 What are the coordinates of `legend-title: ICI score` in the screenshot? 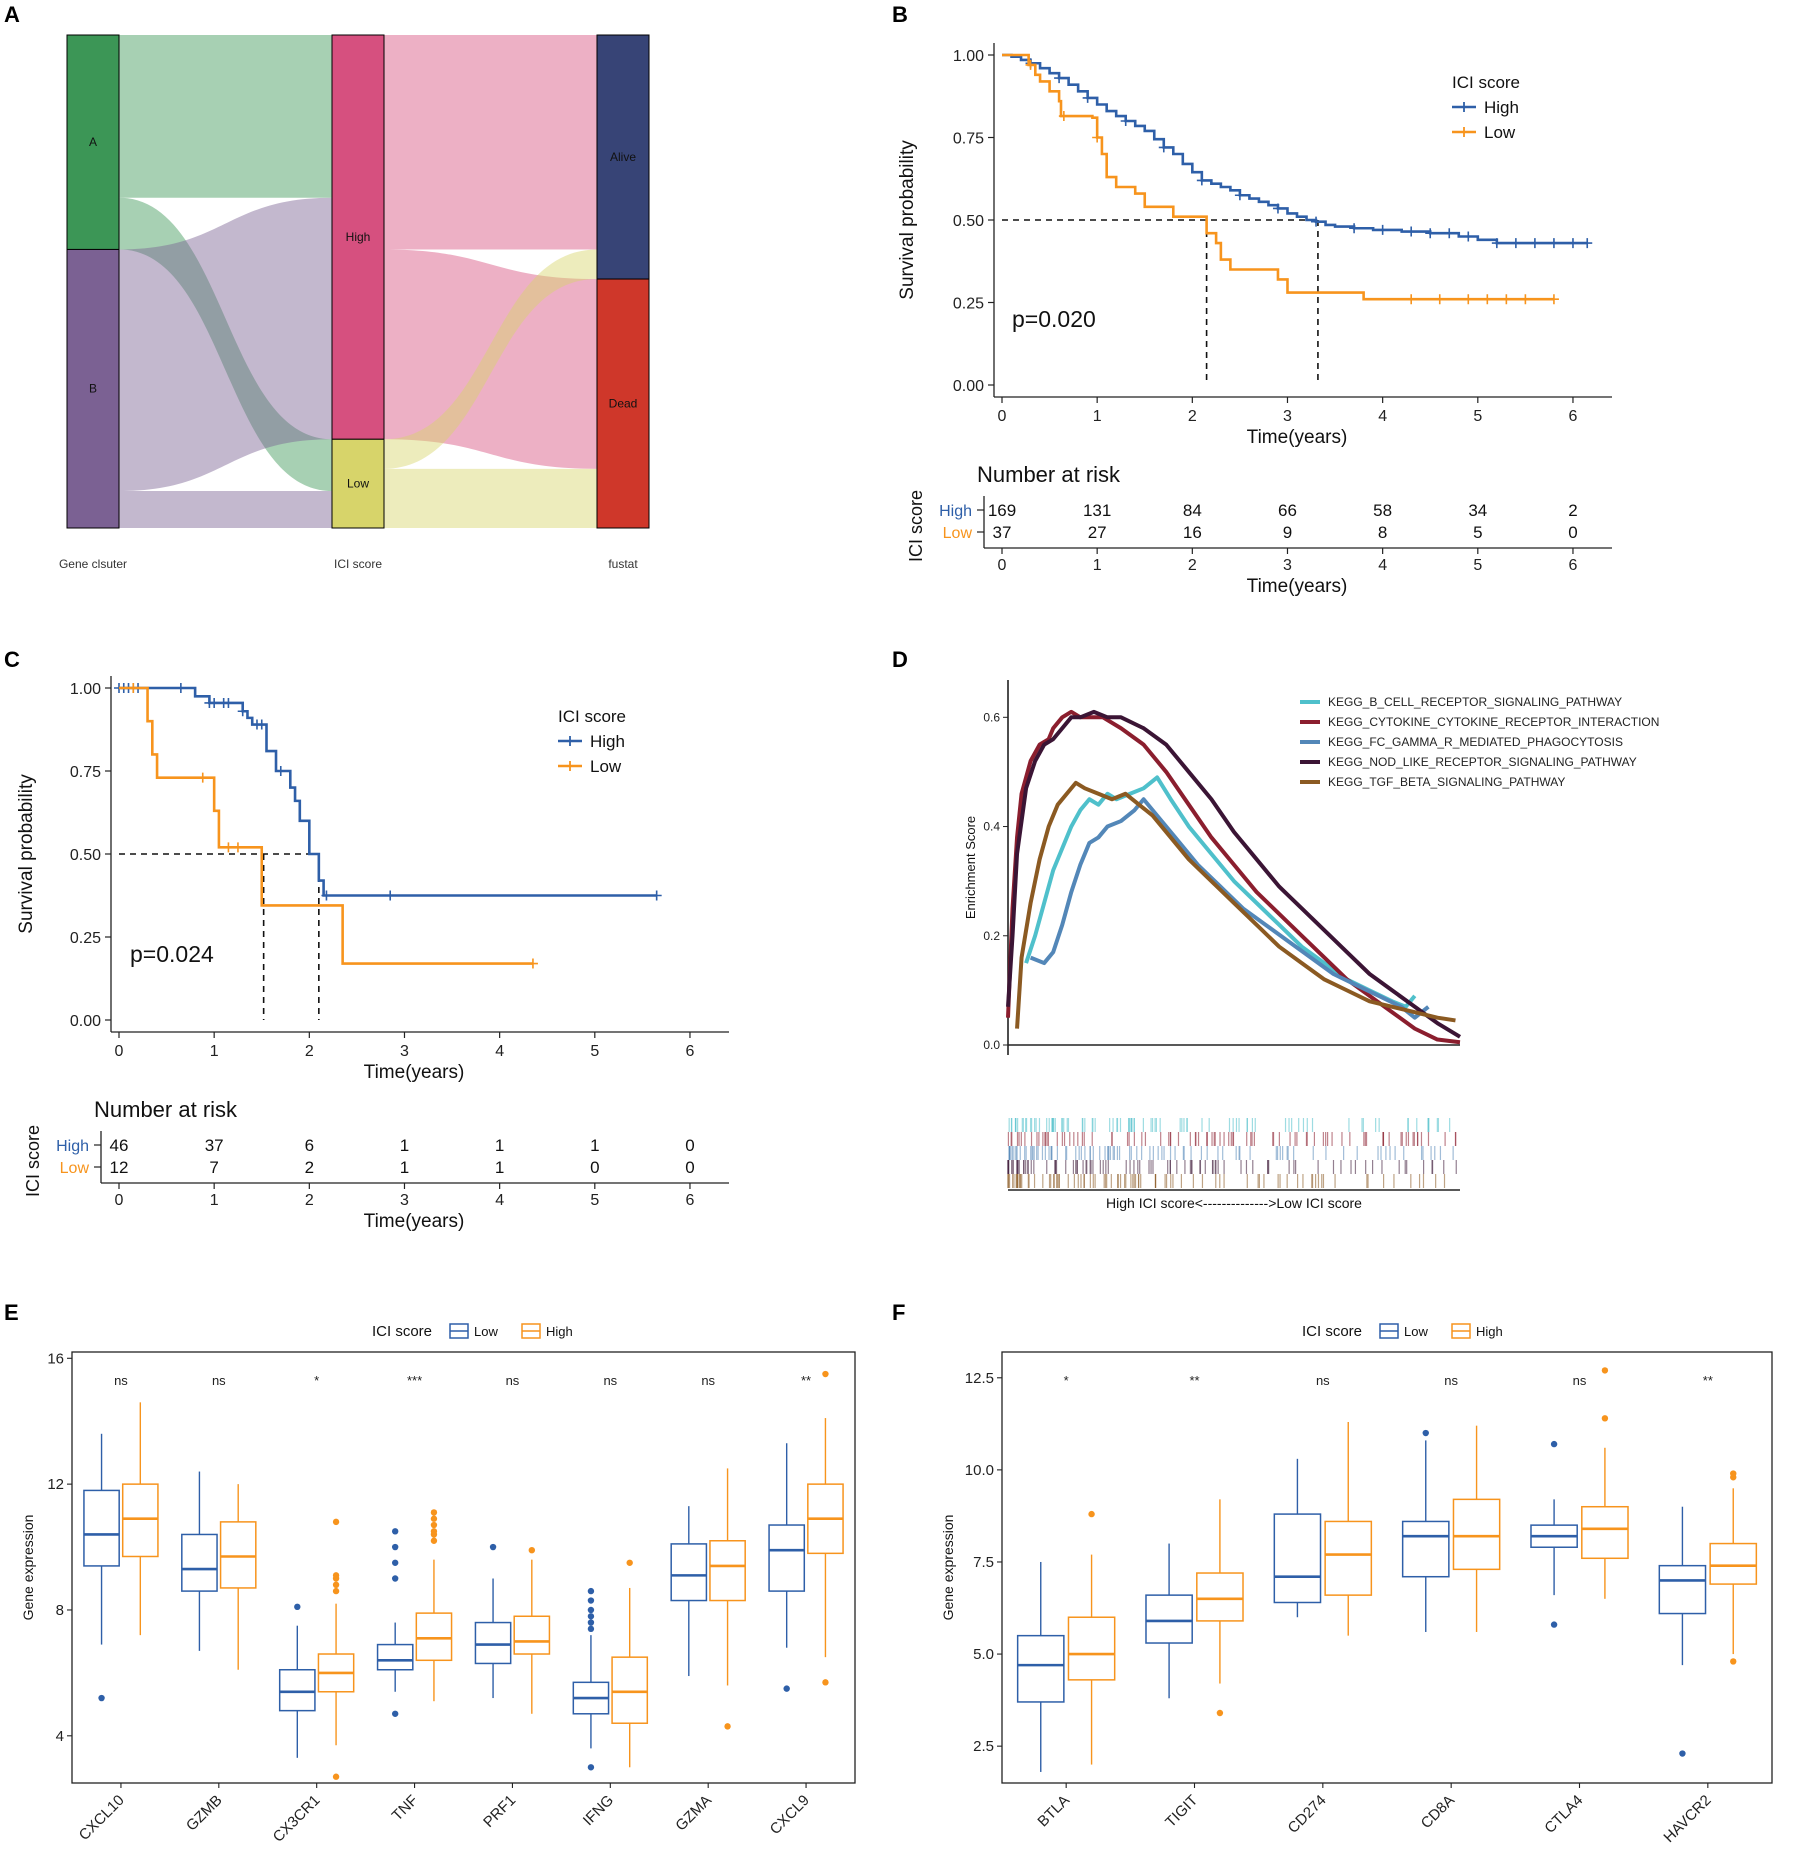 It's located at (1332, 1331).